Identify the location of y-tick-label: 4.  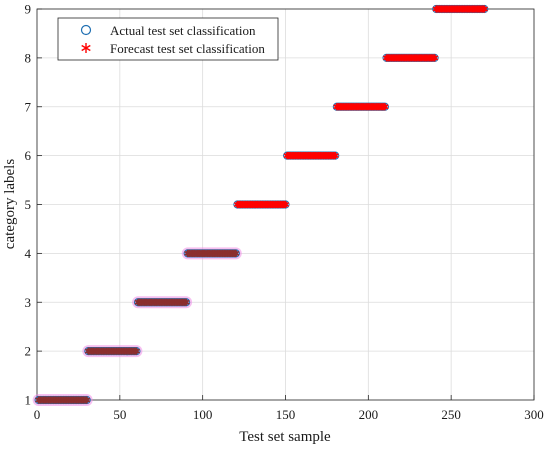
(28, 253).